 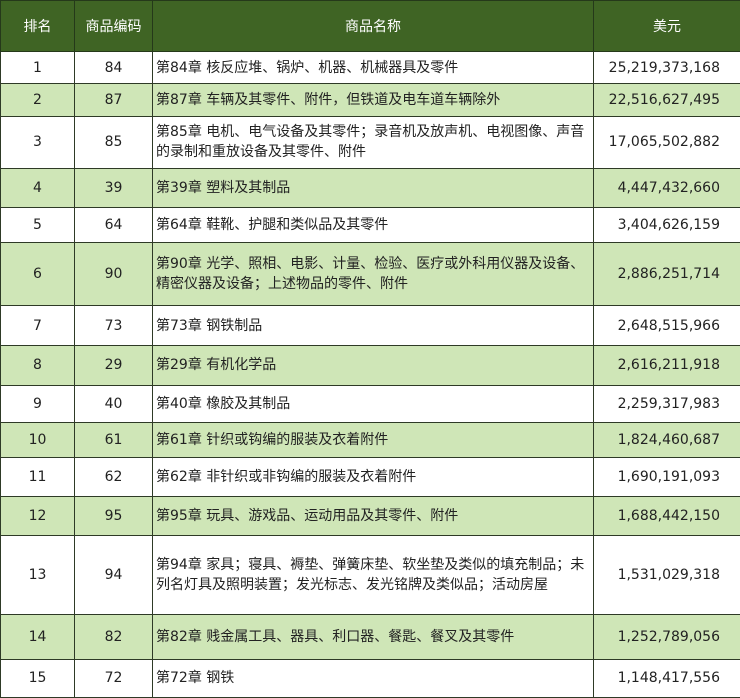 What do you see at coordinates (666, 575) in the screenshot?
I see `cell-usd: 1,531,029,318` at bounding box center [666, 575].